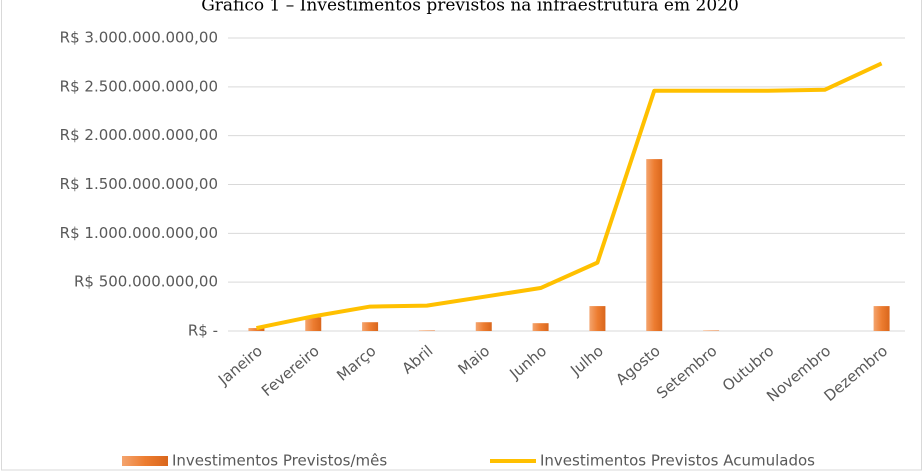 This screenshot has height=472, width=923. What do you see at coordinates (637, 365) in the screenshot?
I see `x-tick-label: Agosto` at bounding box center [637, 365].